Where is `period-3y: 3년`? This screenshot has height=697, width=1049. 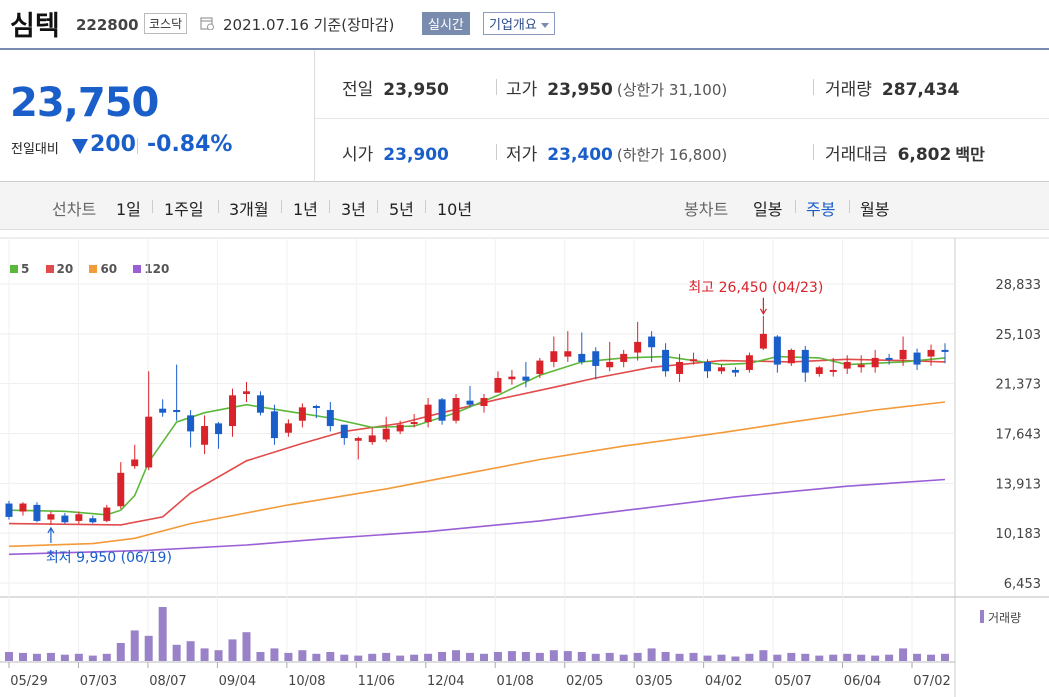 period-3y: 3년 is located at coordinates (353, 209).